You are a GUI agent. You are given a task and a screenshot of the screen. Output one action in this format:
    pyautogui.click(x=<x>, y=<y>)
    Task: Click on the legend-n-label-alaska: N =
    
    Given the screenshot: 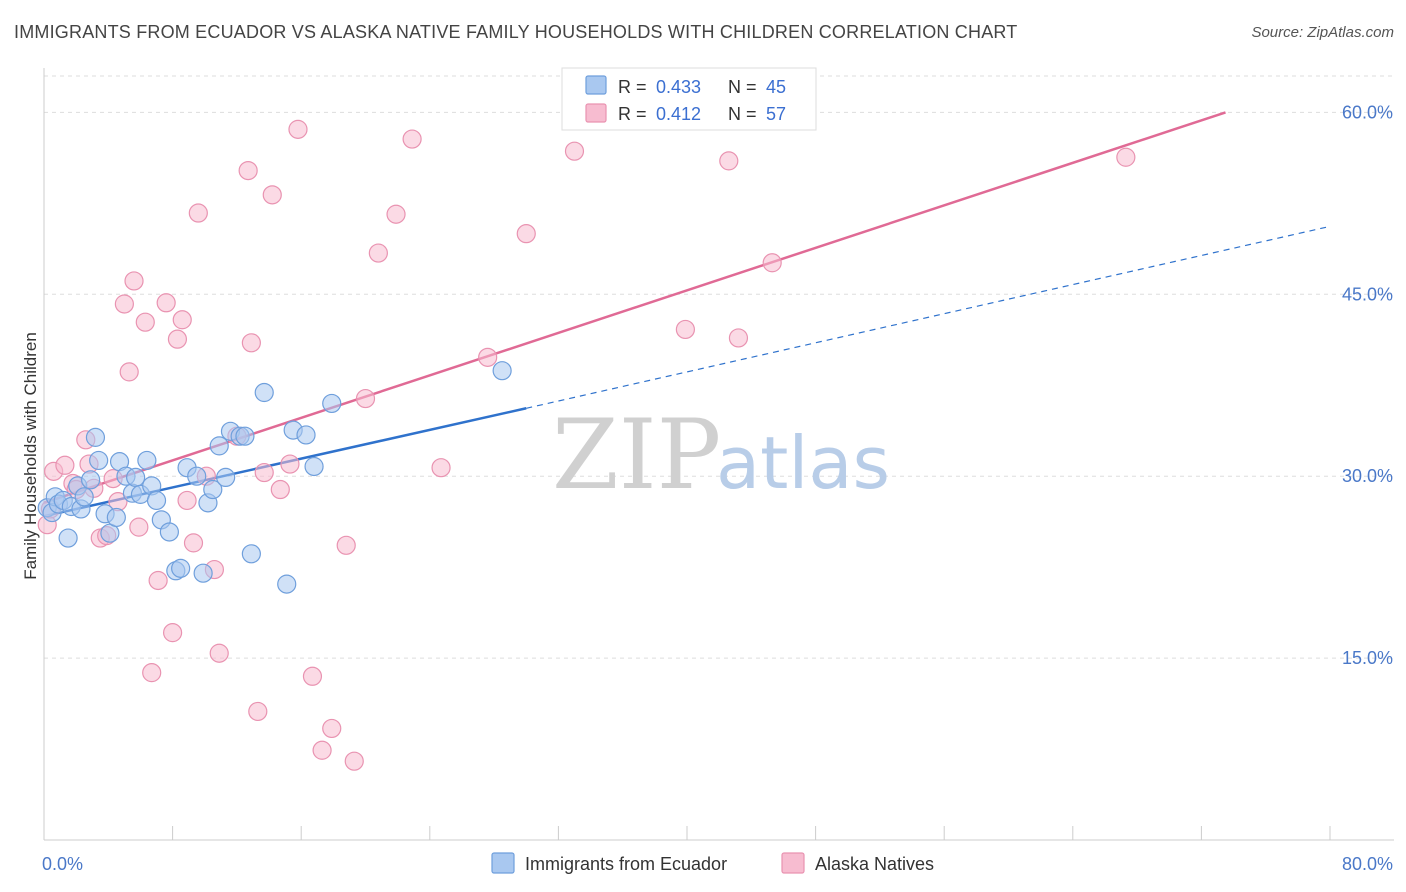 What is the action you would take?
    pyautogui.click(x=742, y=114)
    